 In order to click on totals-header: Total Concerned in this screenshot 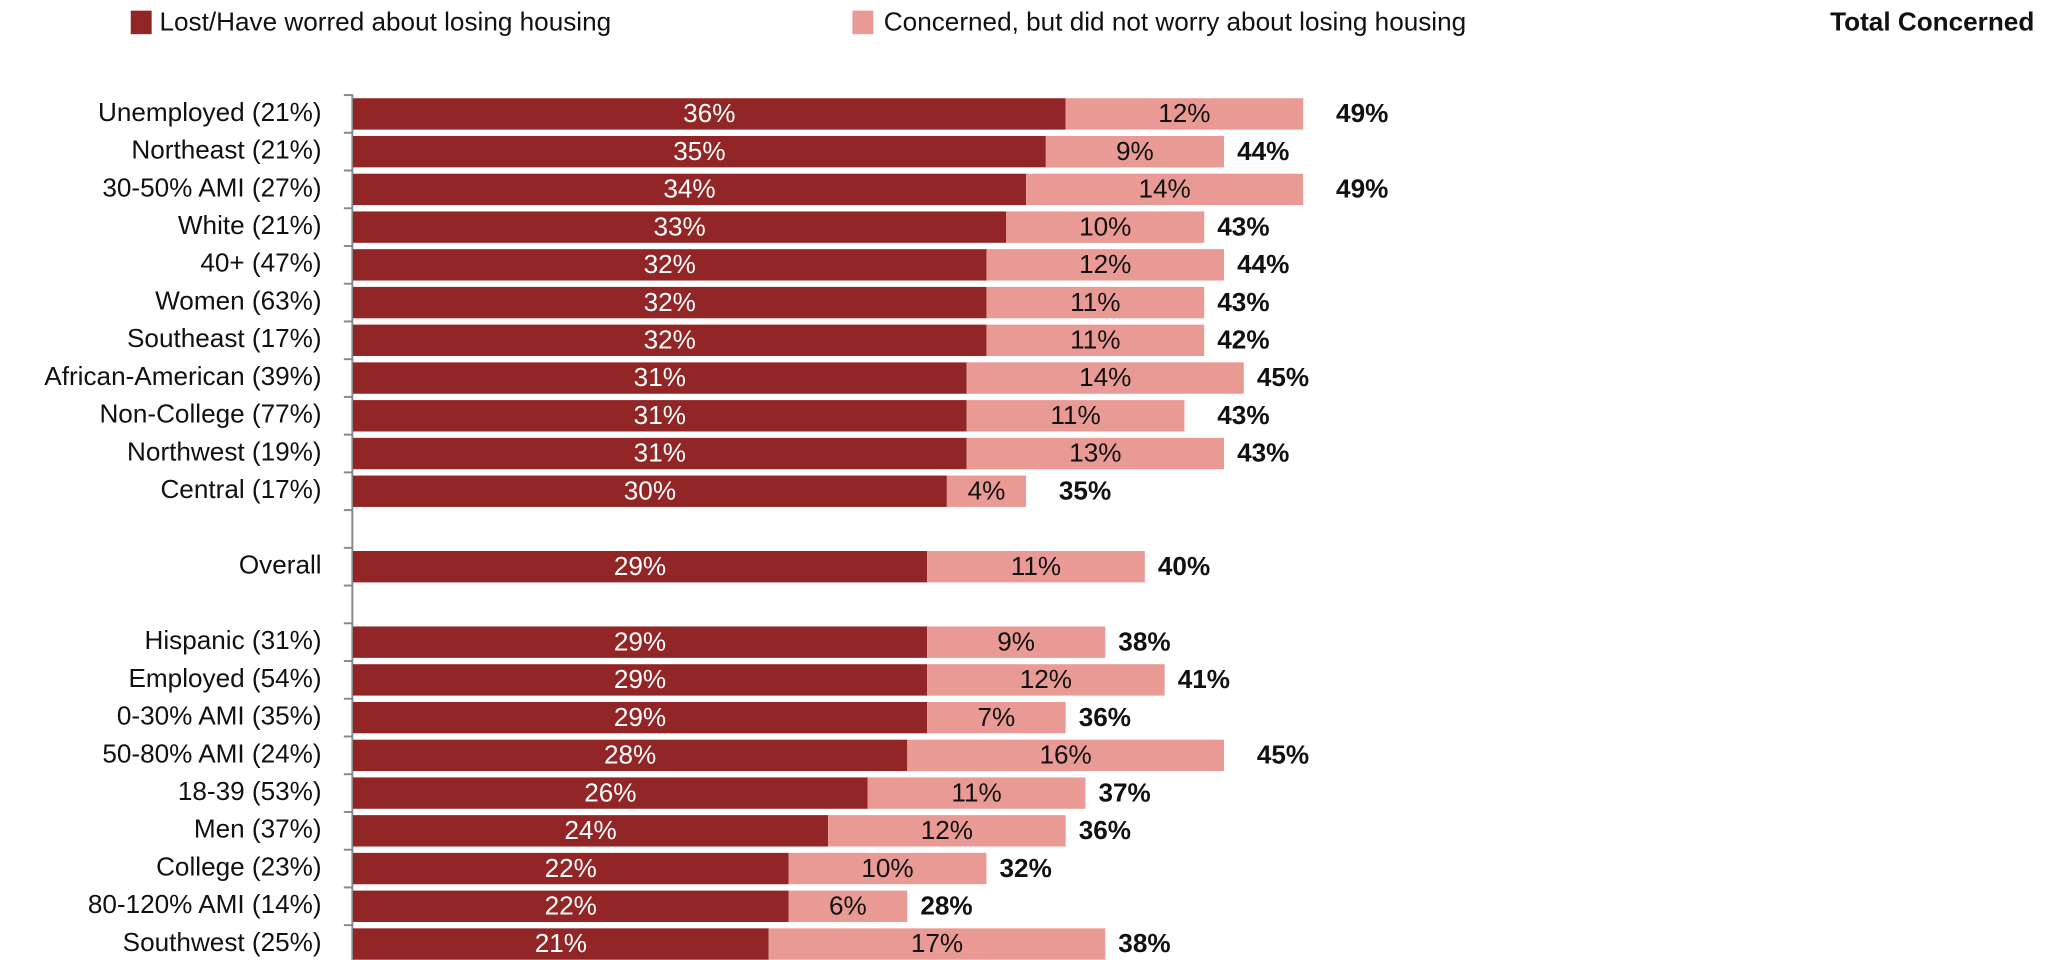, I will do `click(1932, 22)`.